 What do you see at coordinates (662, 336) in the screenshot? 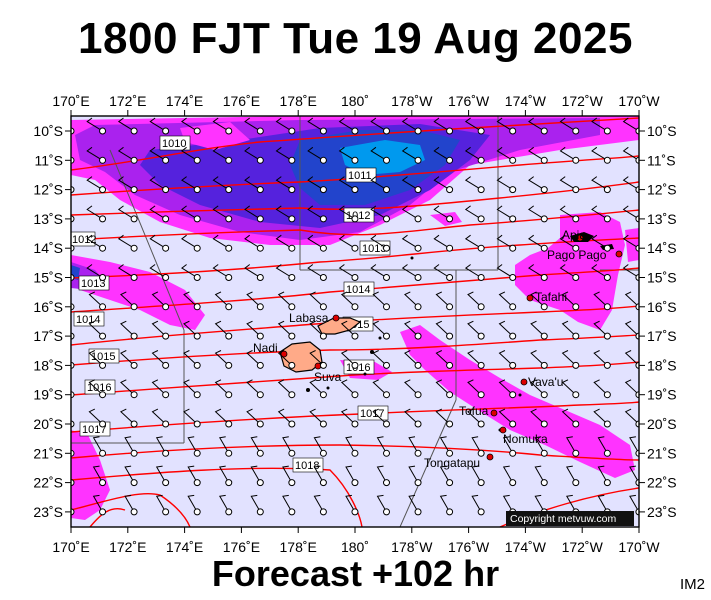
I see `lat-label: 17˚S` at bounding box center [662, 336].